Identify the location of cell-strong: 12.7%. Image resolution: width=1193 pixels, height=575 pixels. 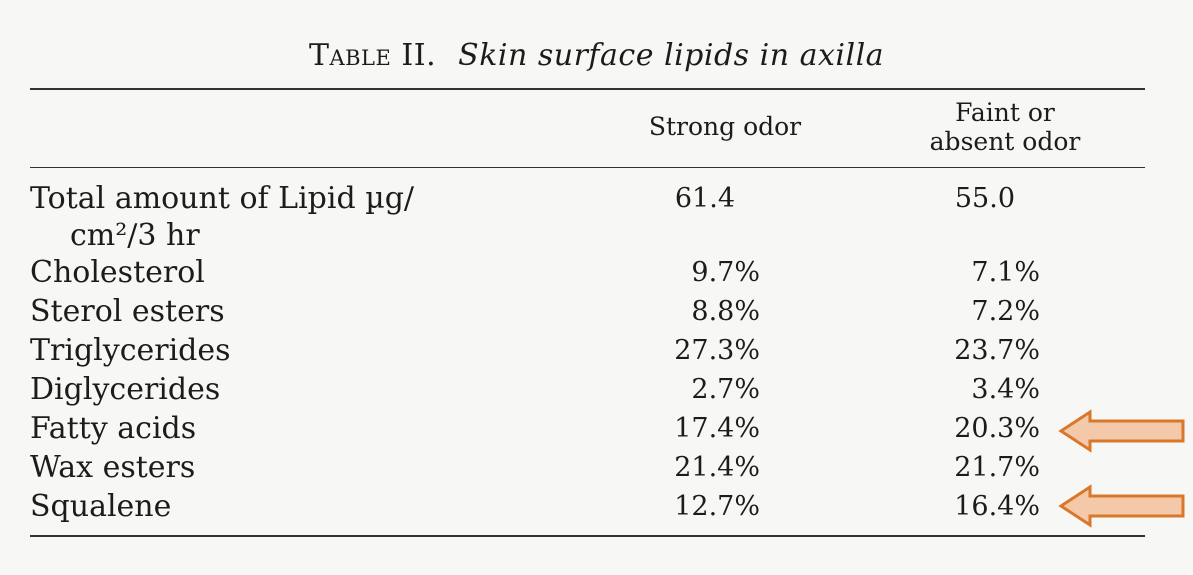
(717, 506).